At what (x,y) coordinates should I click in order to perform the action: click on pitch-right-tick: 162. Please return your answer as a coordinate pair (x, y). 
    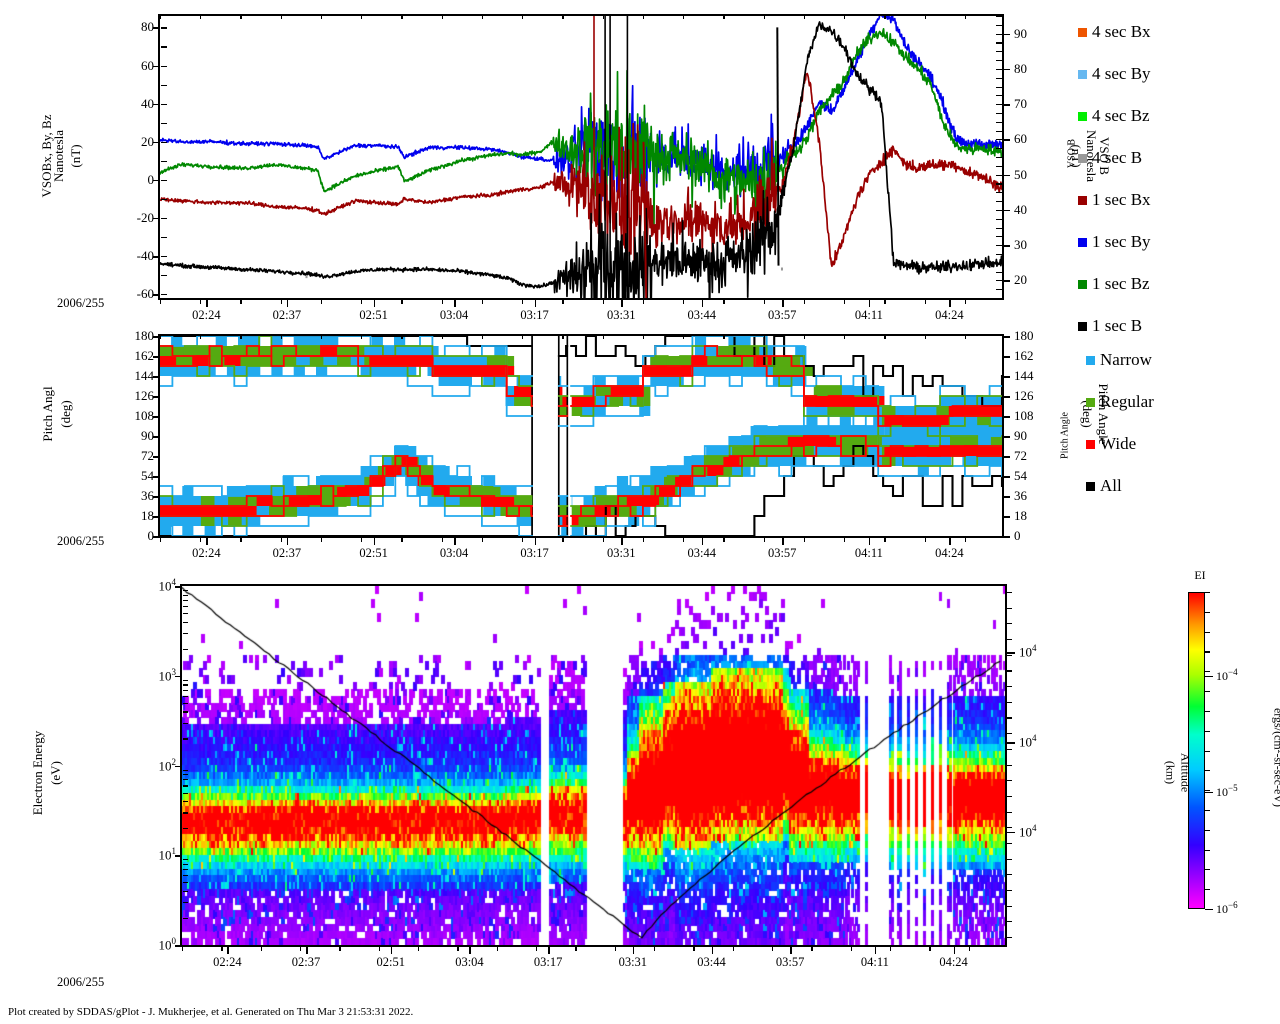
    Looking at the image, I should click on (1024, 355).